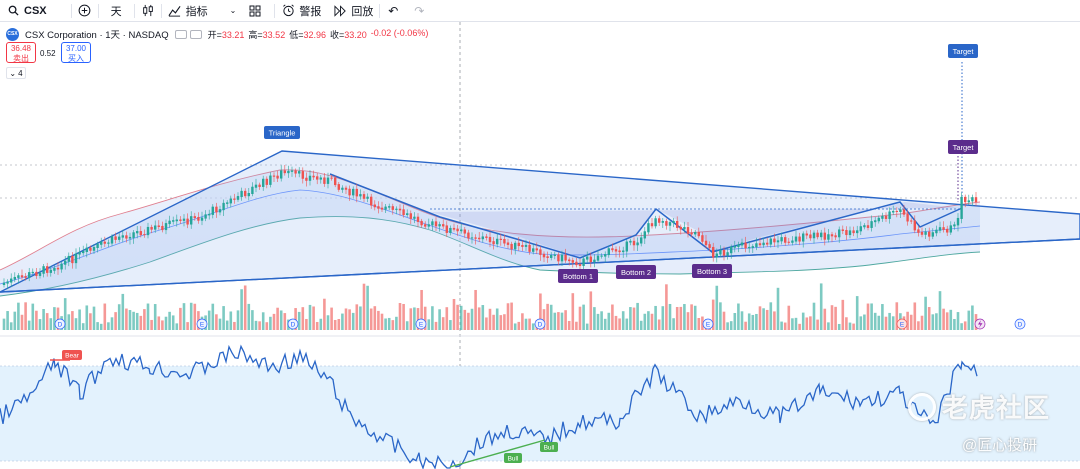 Image resolution: width=1080 pixels, height=469 pixels. I want to click on compare-button, so click(85, 11).